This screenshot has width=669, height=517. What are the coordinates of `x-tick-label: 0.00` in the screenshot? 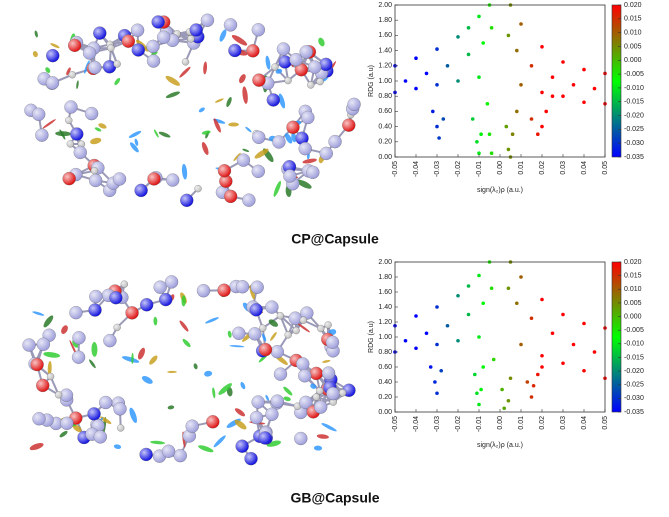 It's located at (500, 168).